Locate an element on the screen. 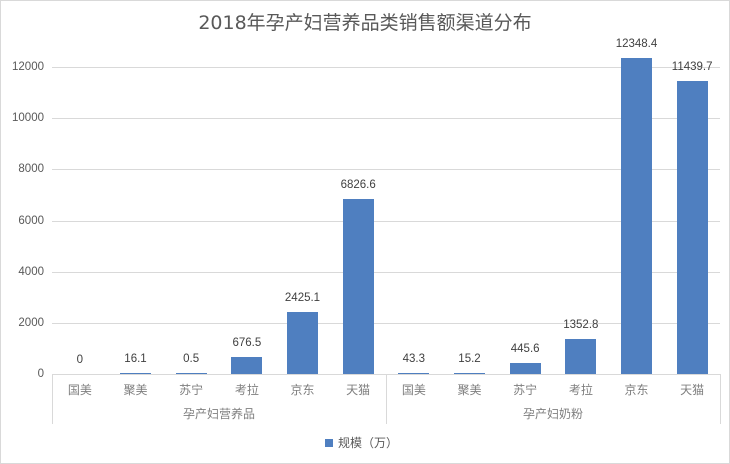 This screenshot has width=730, height=464. y-tick-label: 10000 is located at coordinates (28, 118).